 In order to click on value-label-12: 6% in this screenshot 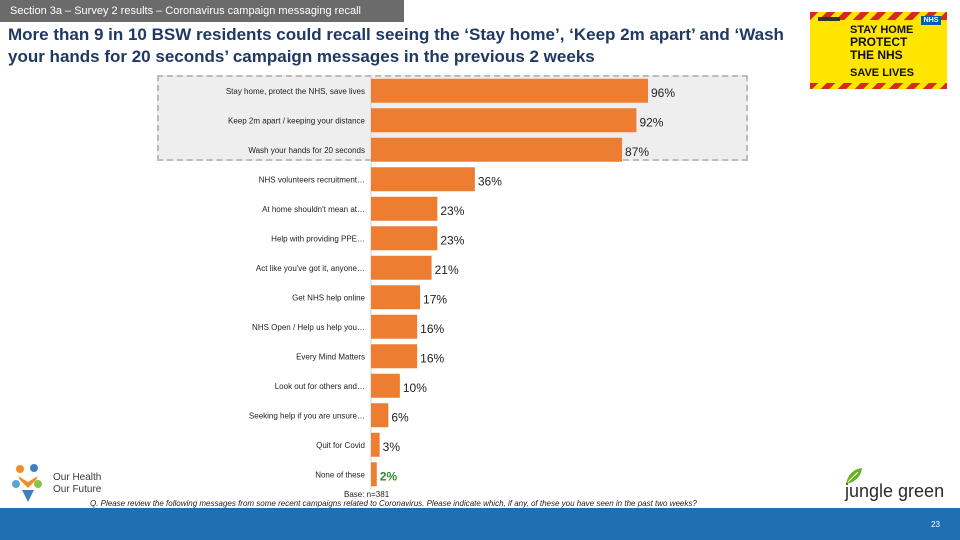, I will do `click(400, 417)`.